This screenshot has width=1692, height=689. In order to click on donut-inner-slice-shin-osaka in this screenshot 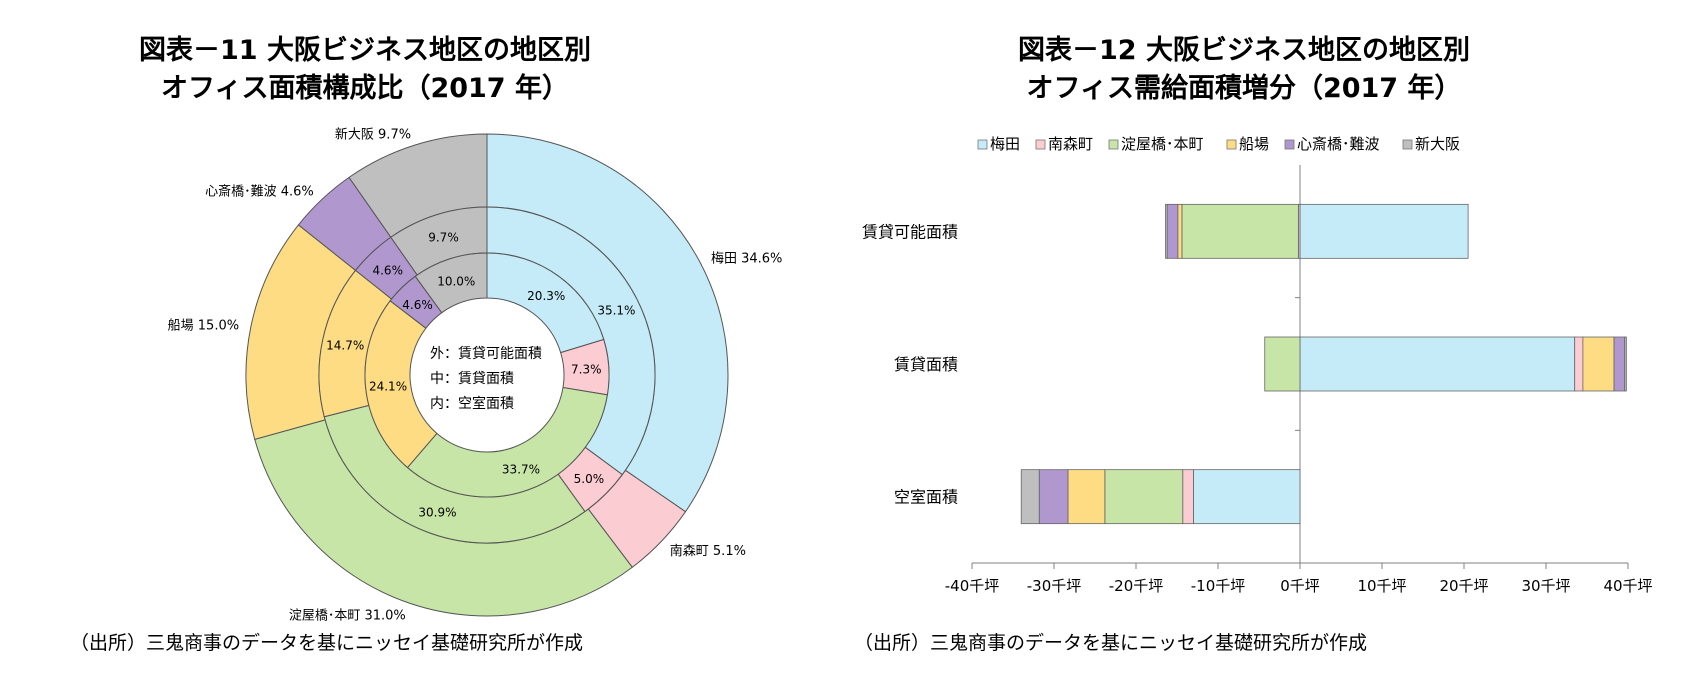, I will do `click(451, 283)`.